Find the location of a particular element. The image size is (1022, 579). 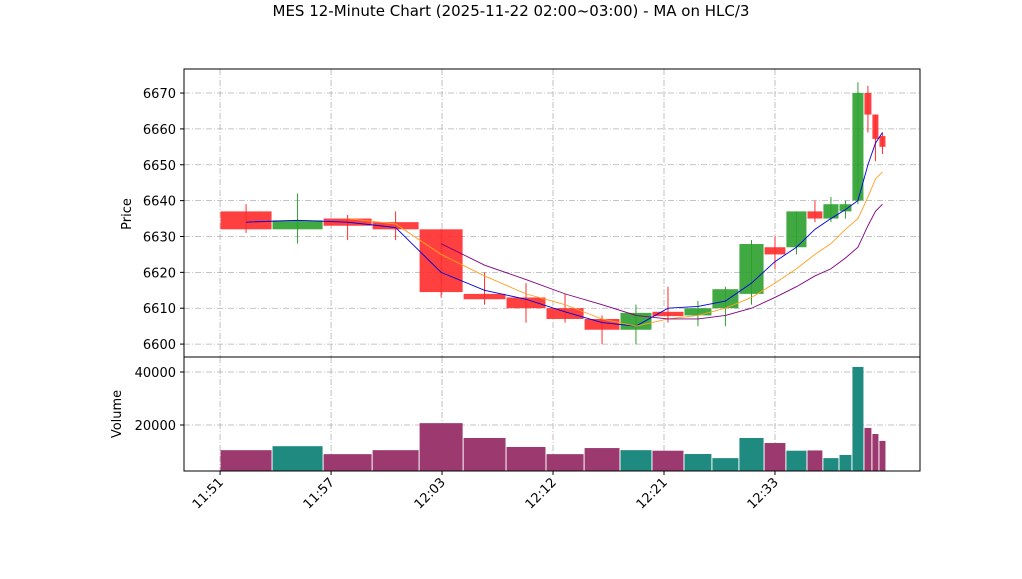

x-tick-label: 12:12 is located at coordinates (541, 493).